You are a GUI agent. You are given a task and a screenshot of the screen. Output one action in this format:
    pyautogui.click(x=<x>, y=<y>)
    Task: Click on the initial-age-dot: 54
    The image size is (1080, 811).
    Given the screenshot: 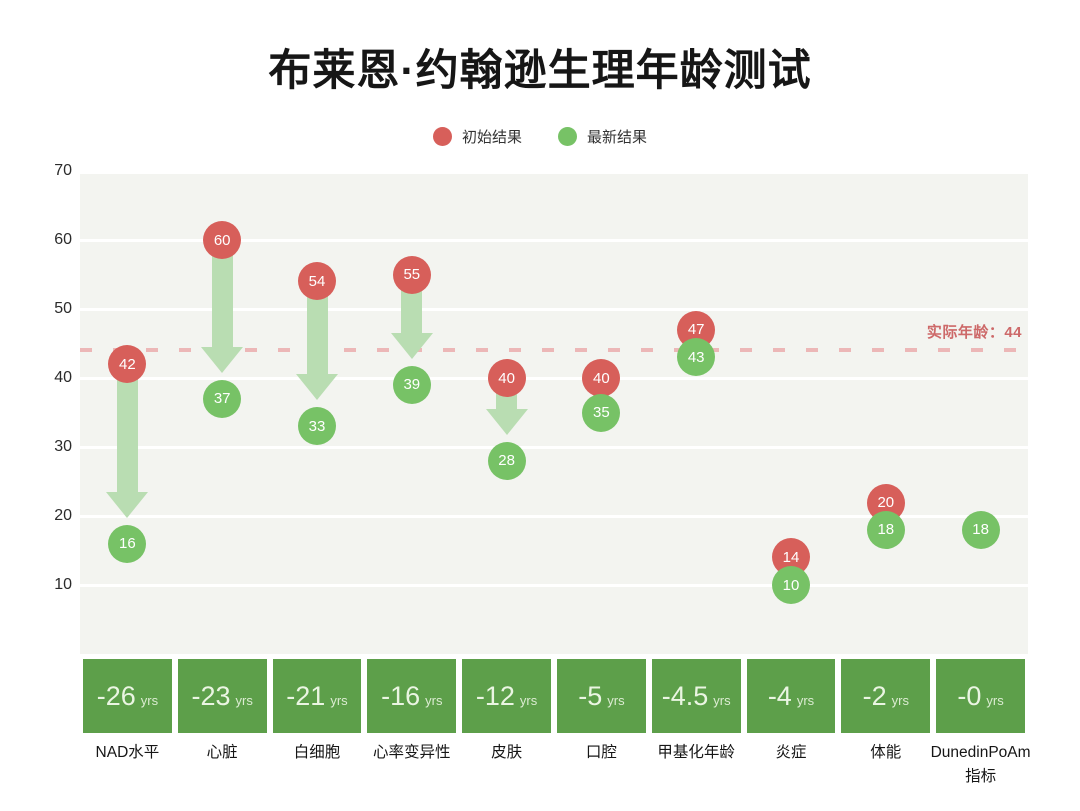 What is the action you would take?
    pyautogui.click(x=317, y=281)
    